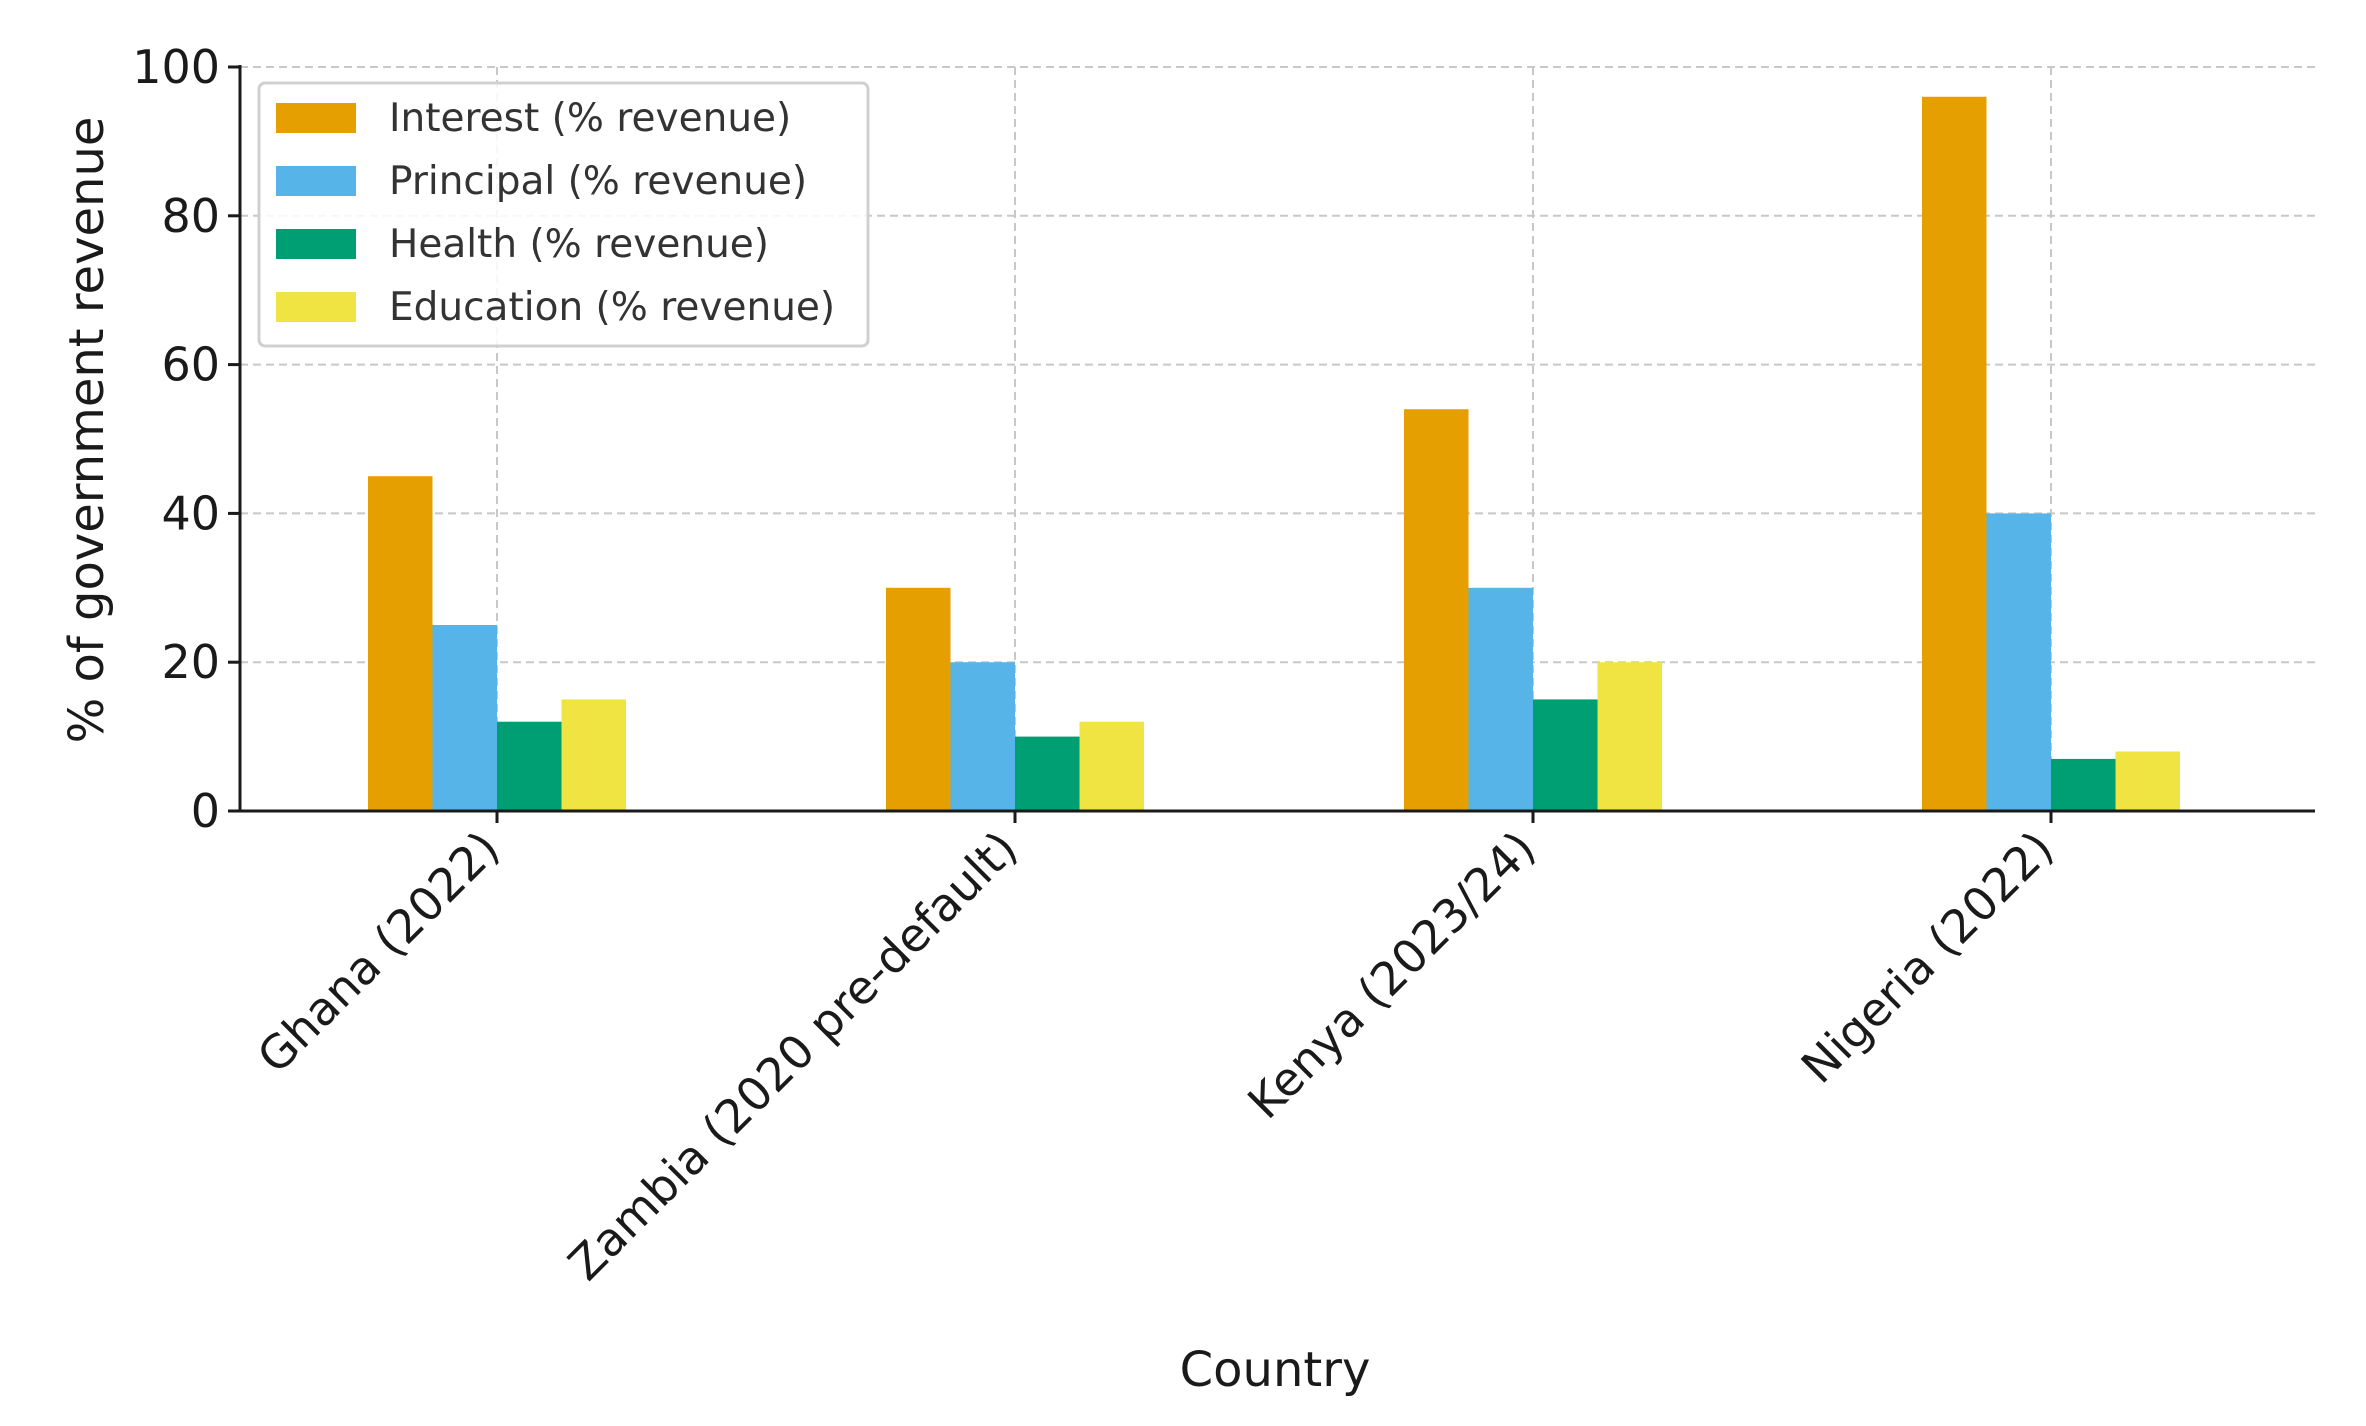 This screenshot has width=2366, height=1426. Describe the element at coordinates (1275, 1370) in the screenshot. I see `x-axis-title: Country` at that location.